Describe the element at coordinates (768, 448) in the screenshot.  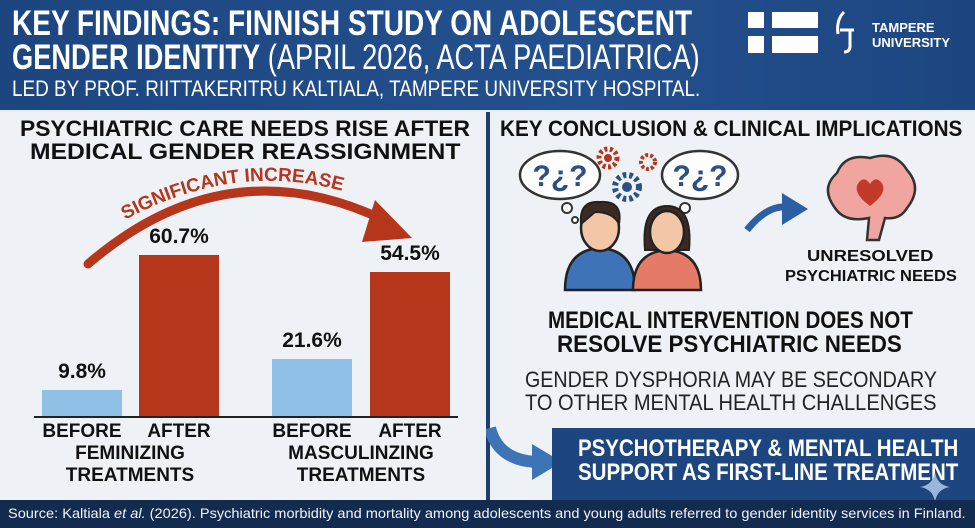
I see `callout-line-1: PSYCHOTHERAPY & MENTAL HEALTH` at that location.